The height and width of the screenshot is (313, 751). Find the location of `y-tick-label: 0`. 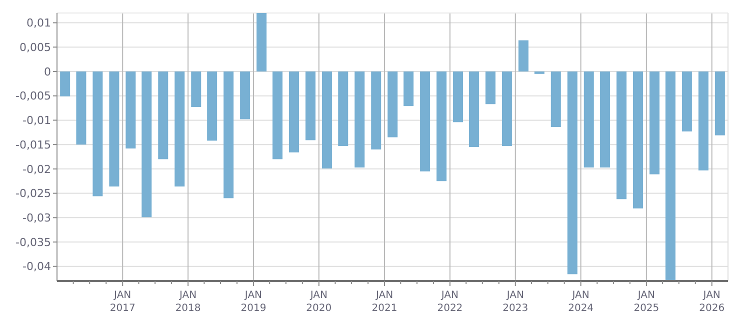

y-tick-label: 0 is located at coordinates (47, 71).